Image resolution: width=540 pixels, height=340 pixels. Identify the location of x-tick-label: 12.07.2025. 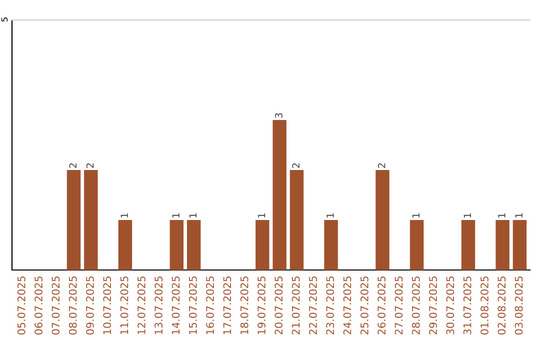
(142, 305).